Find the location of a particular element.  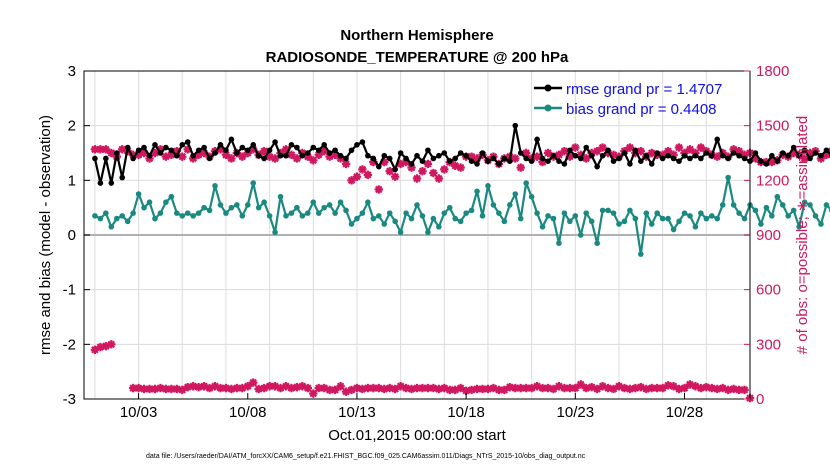

rmse-series is located at coordinates (461, 154).